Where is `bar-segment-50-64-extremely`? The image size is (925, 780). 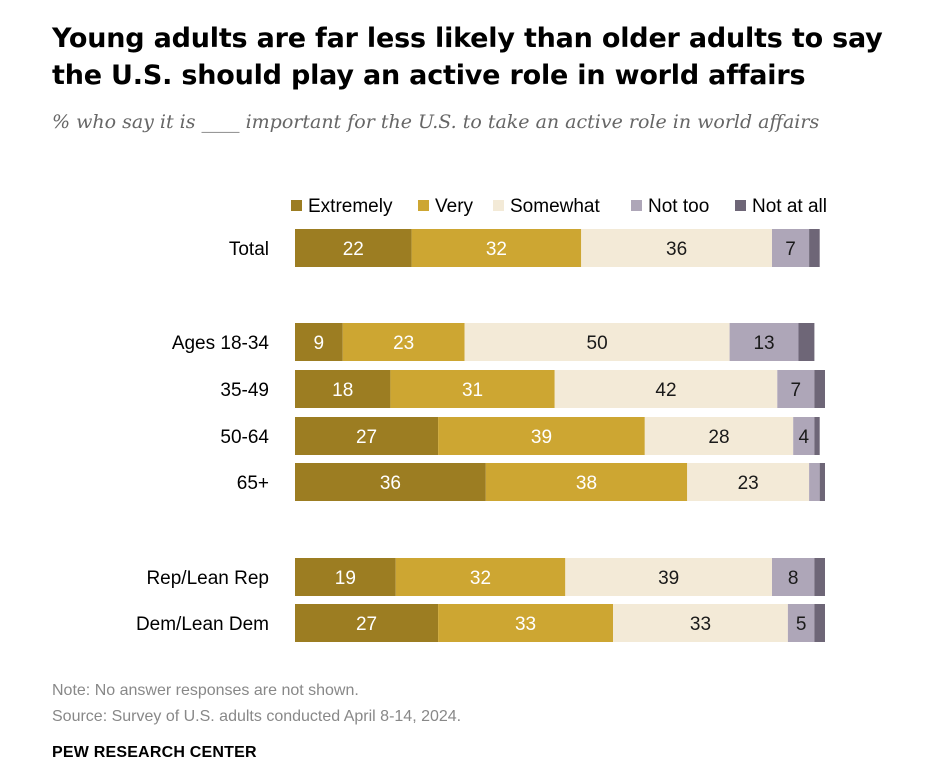
bar-segment-50-64-extremely is located at coordinates (367, 436).